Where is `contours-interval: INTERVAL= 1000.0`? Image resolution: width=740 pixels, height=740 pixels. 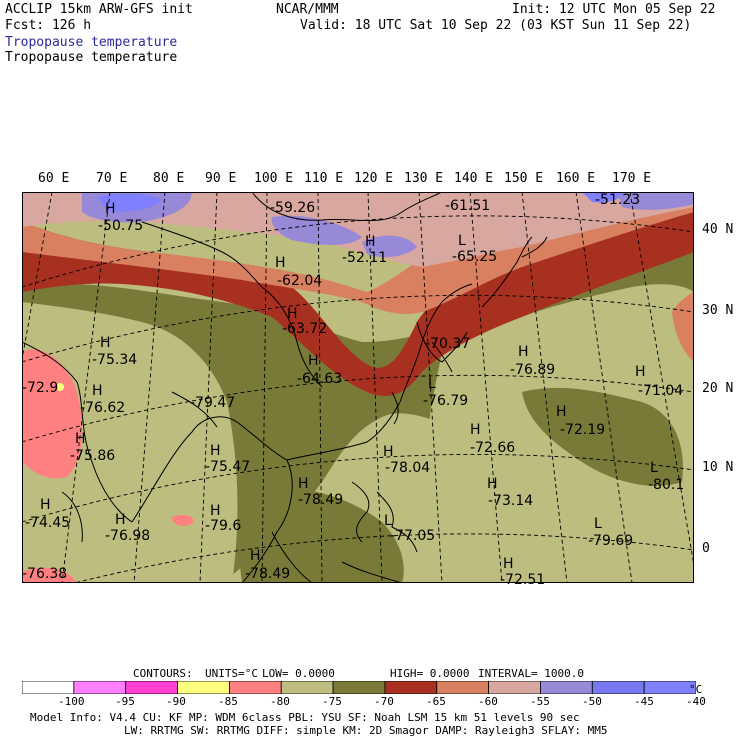 contours-interval: INTERVAL= 1000.0 is located at coordinates (531, 673).